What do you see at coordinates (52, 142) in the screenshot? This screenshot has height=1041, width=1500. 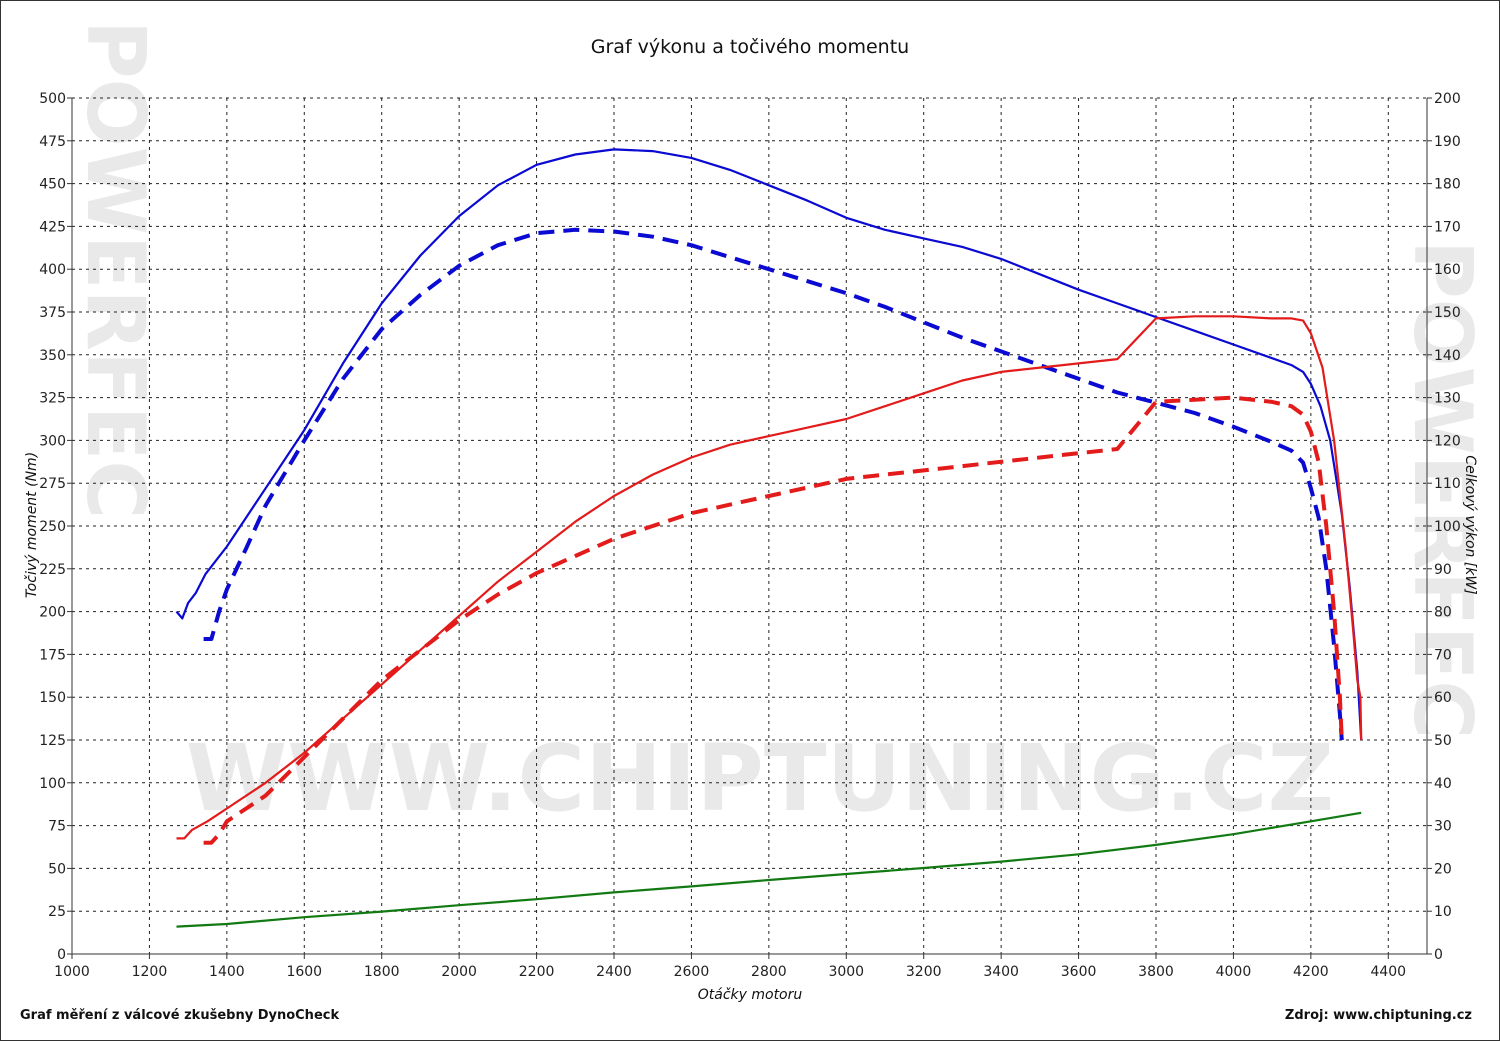 I see `y-left-tick-label-475: 475` at bounding box center [52, 142].